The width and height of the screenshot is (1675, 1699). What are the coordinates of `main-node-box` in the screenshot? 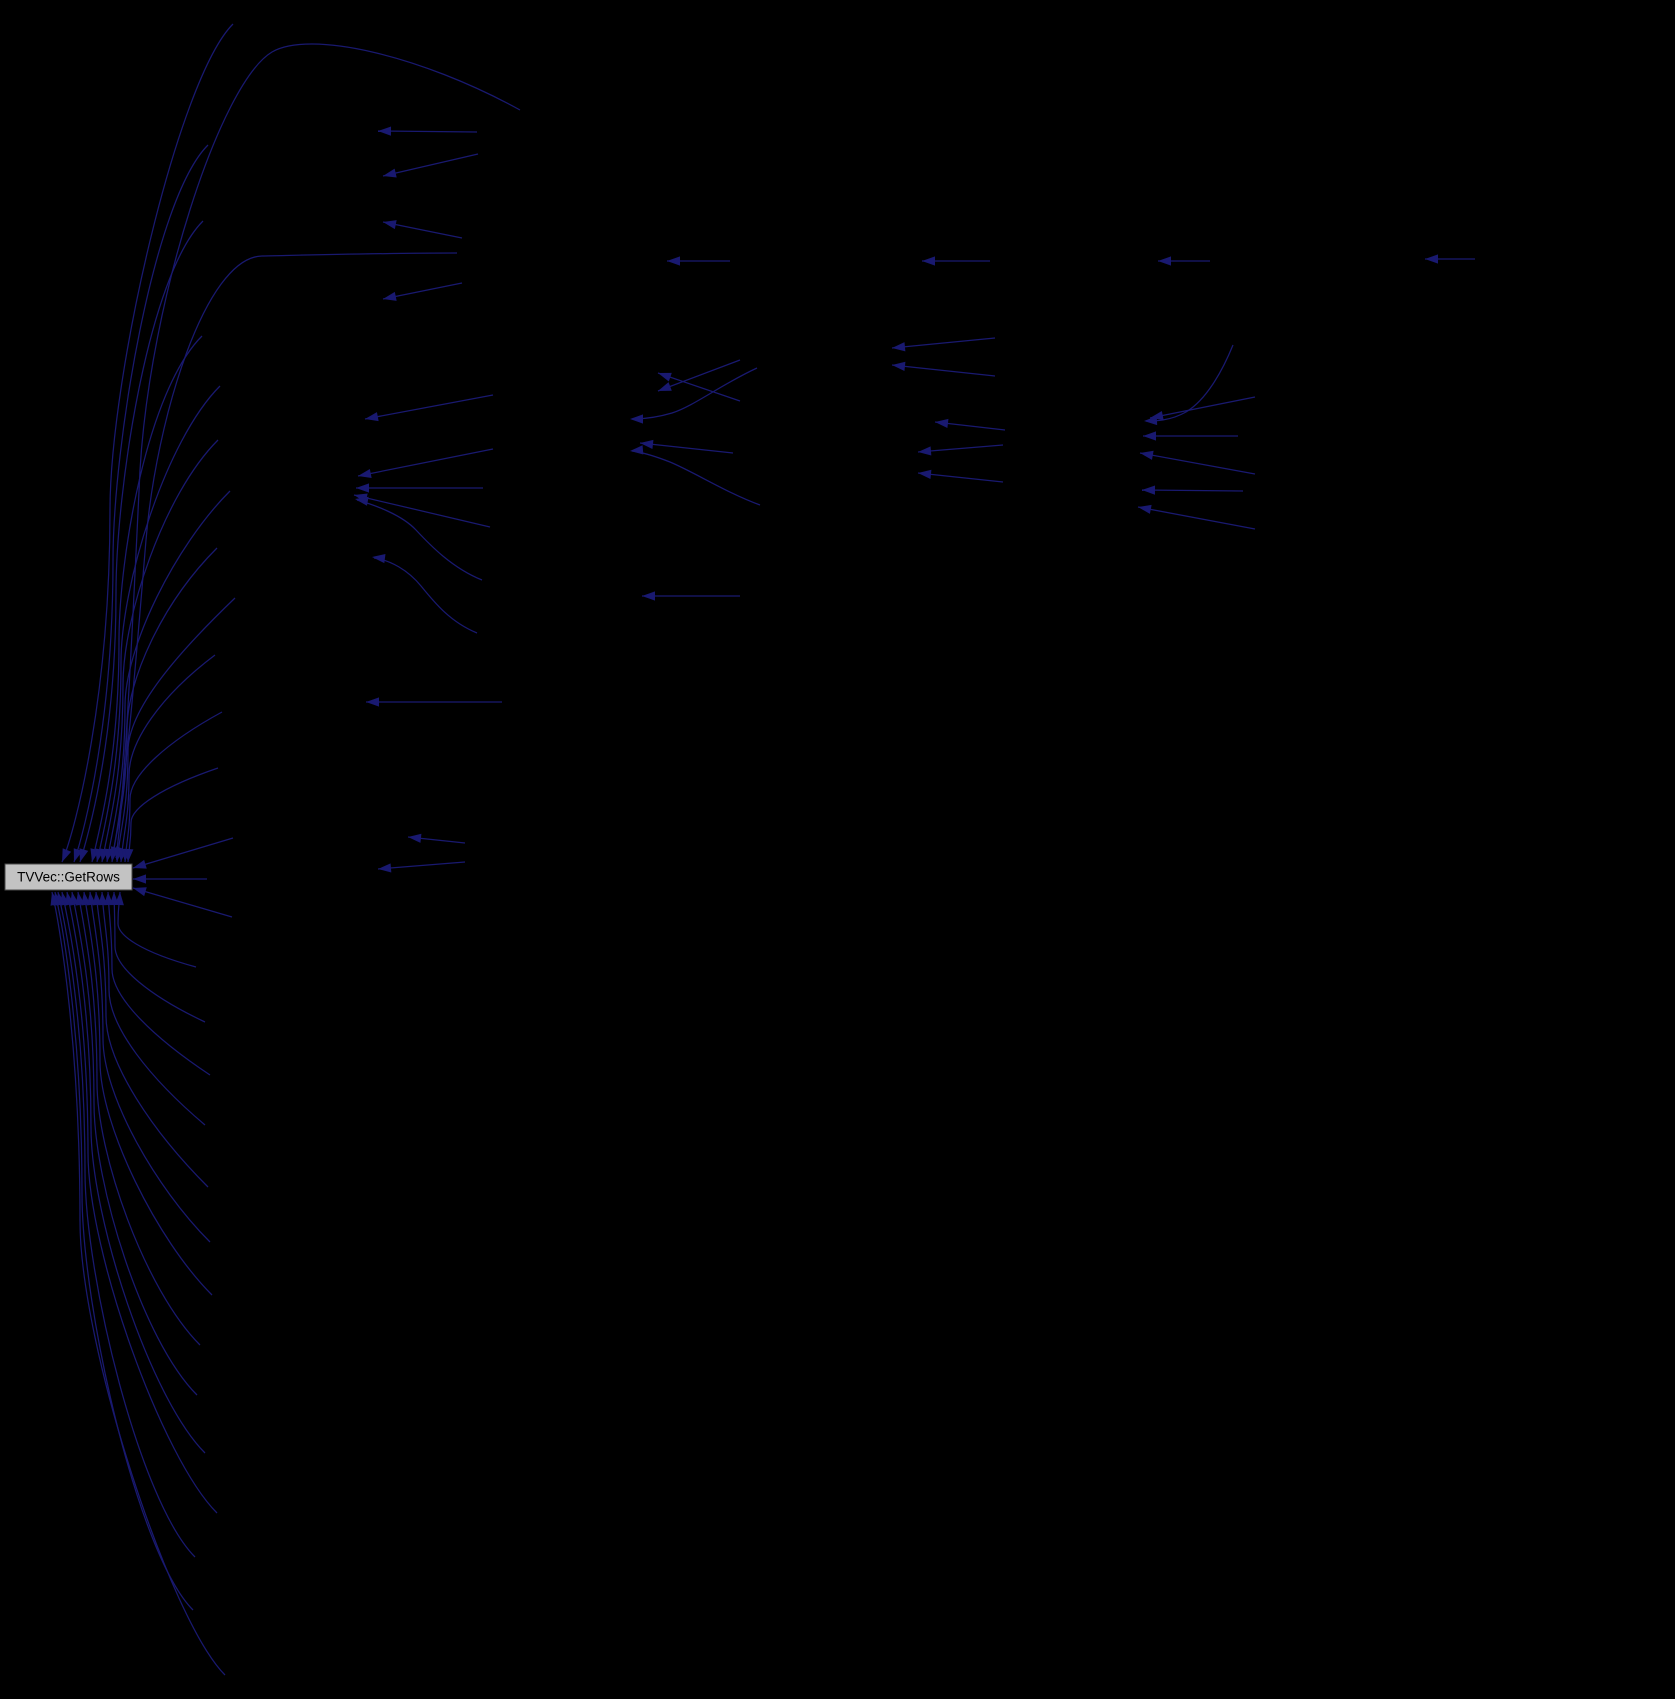 It's located at (68, 877).